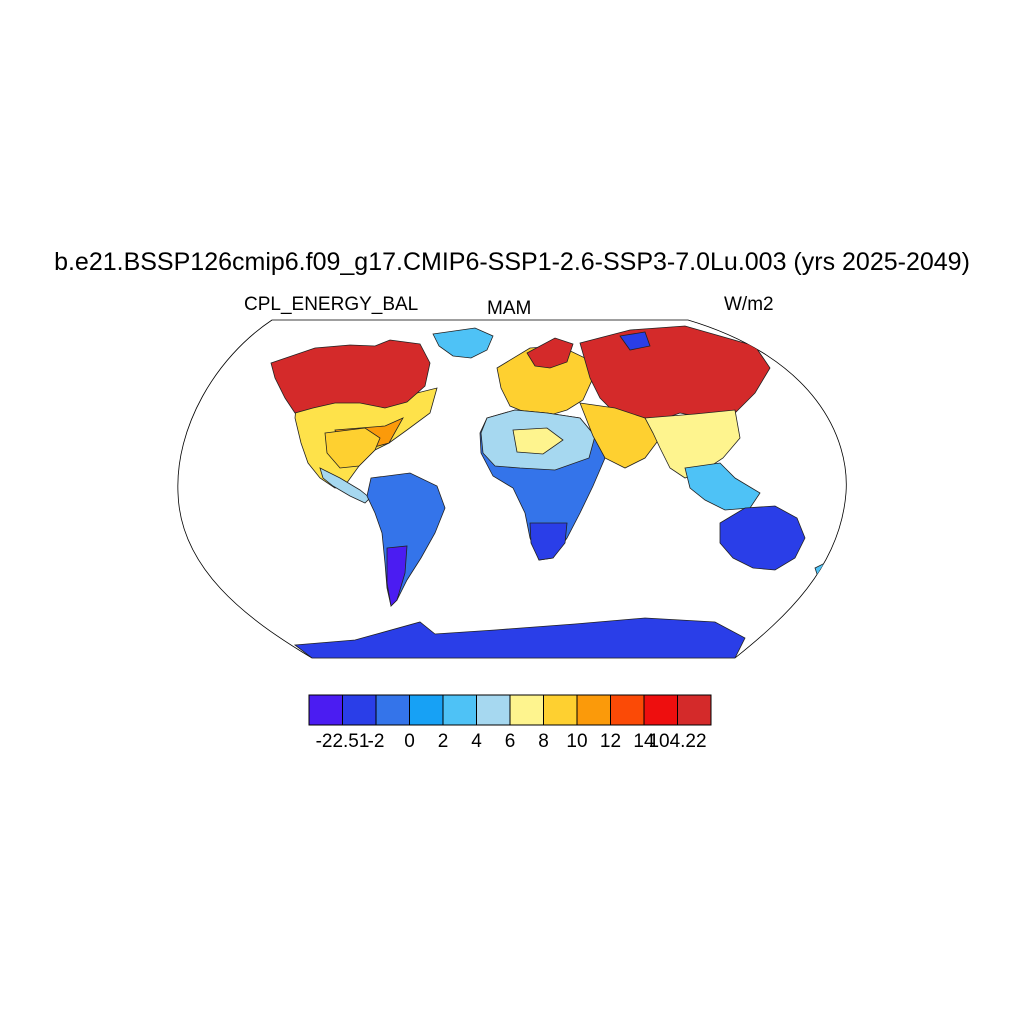 Image resolution: width=1024 pixels, height=1024 pixels. What do you see at coordinates (397, 576) in the screenshot?
I see `south-america-south` at bounding box center [397, 576].